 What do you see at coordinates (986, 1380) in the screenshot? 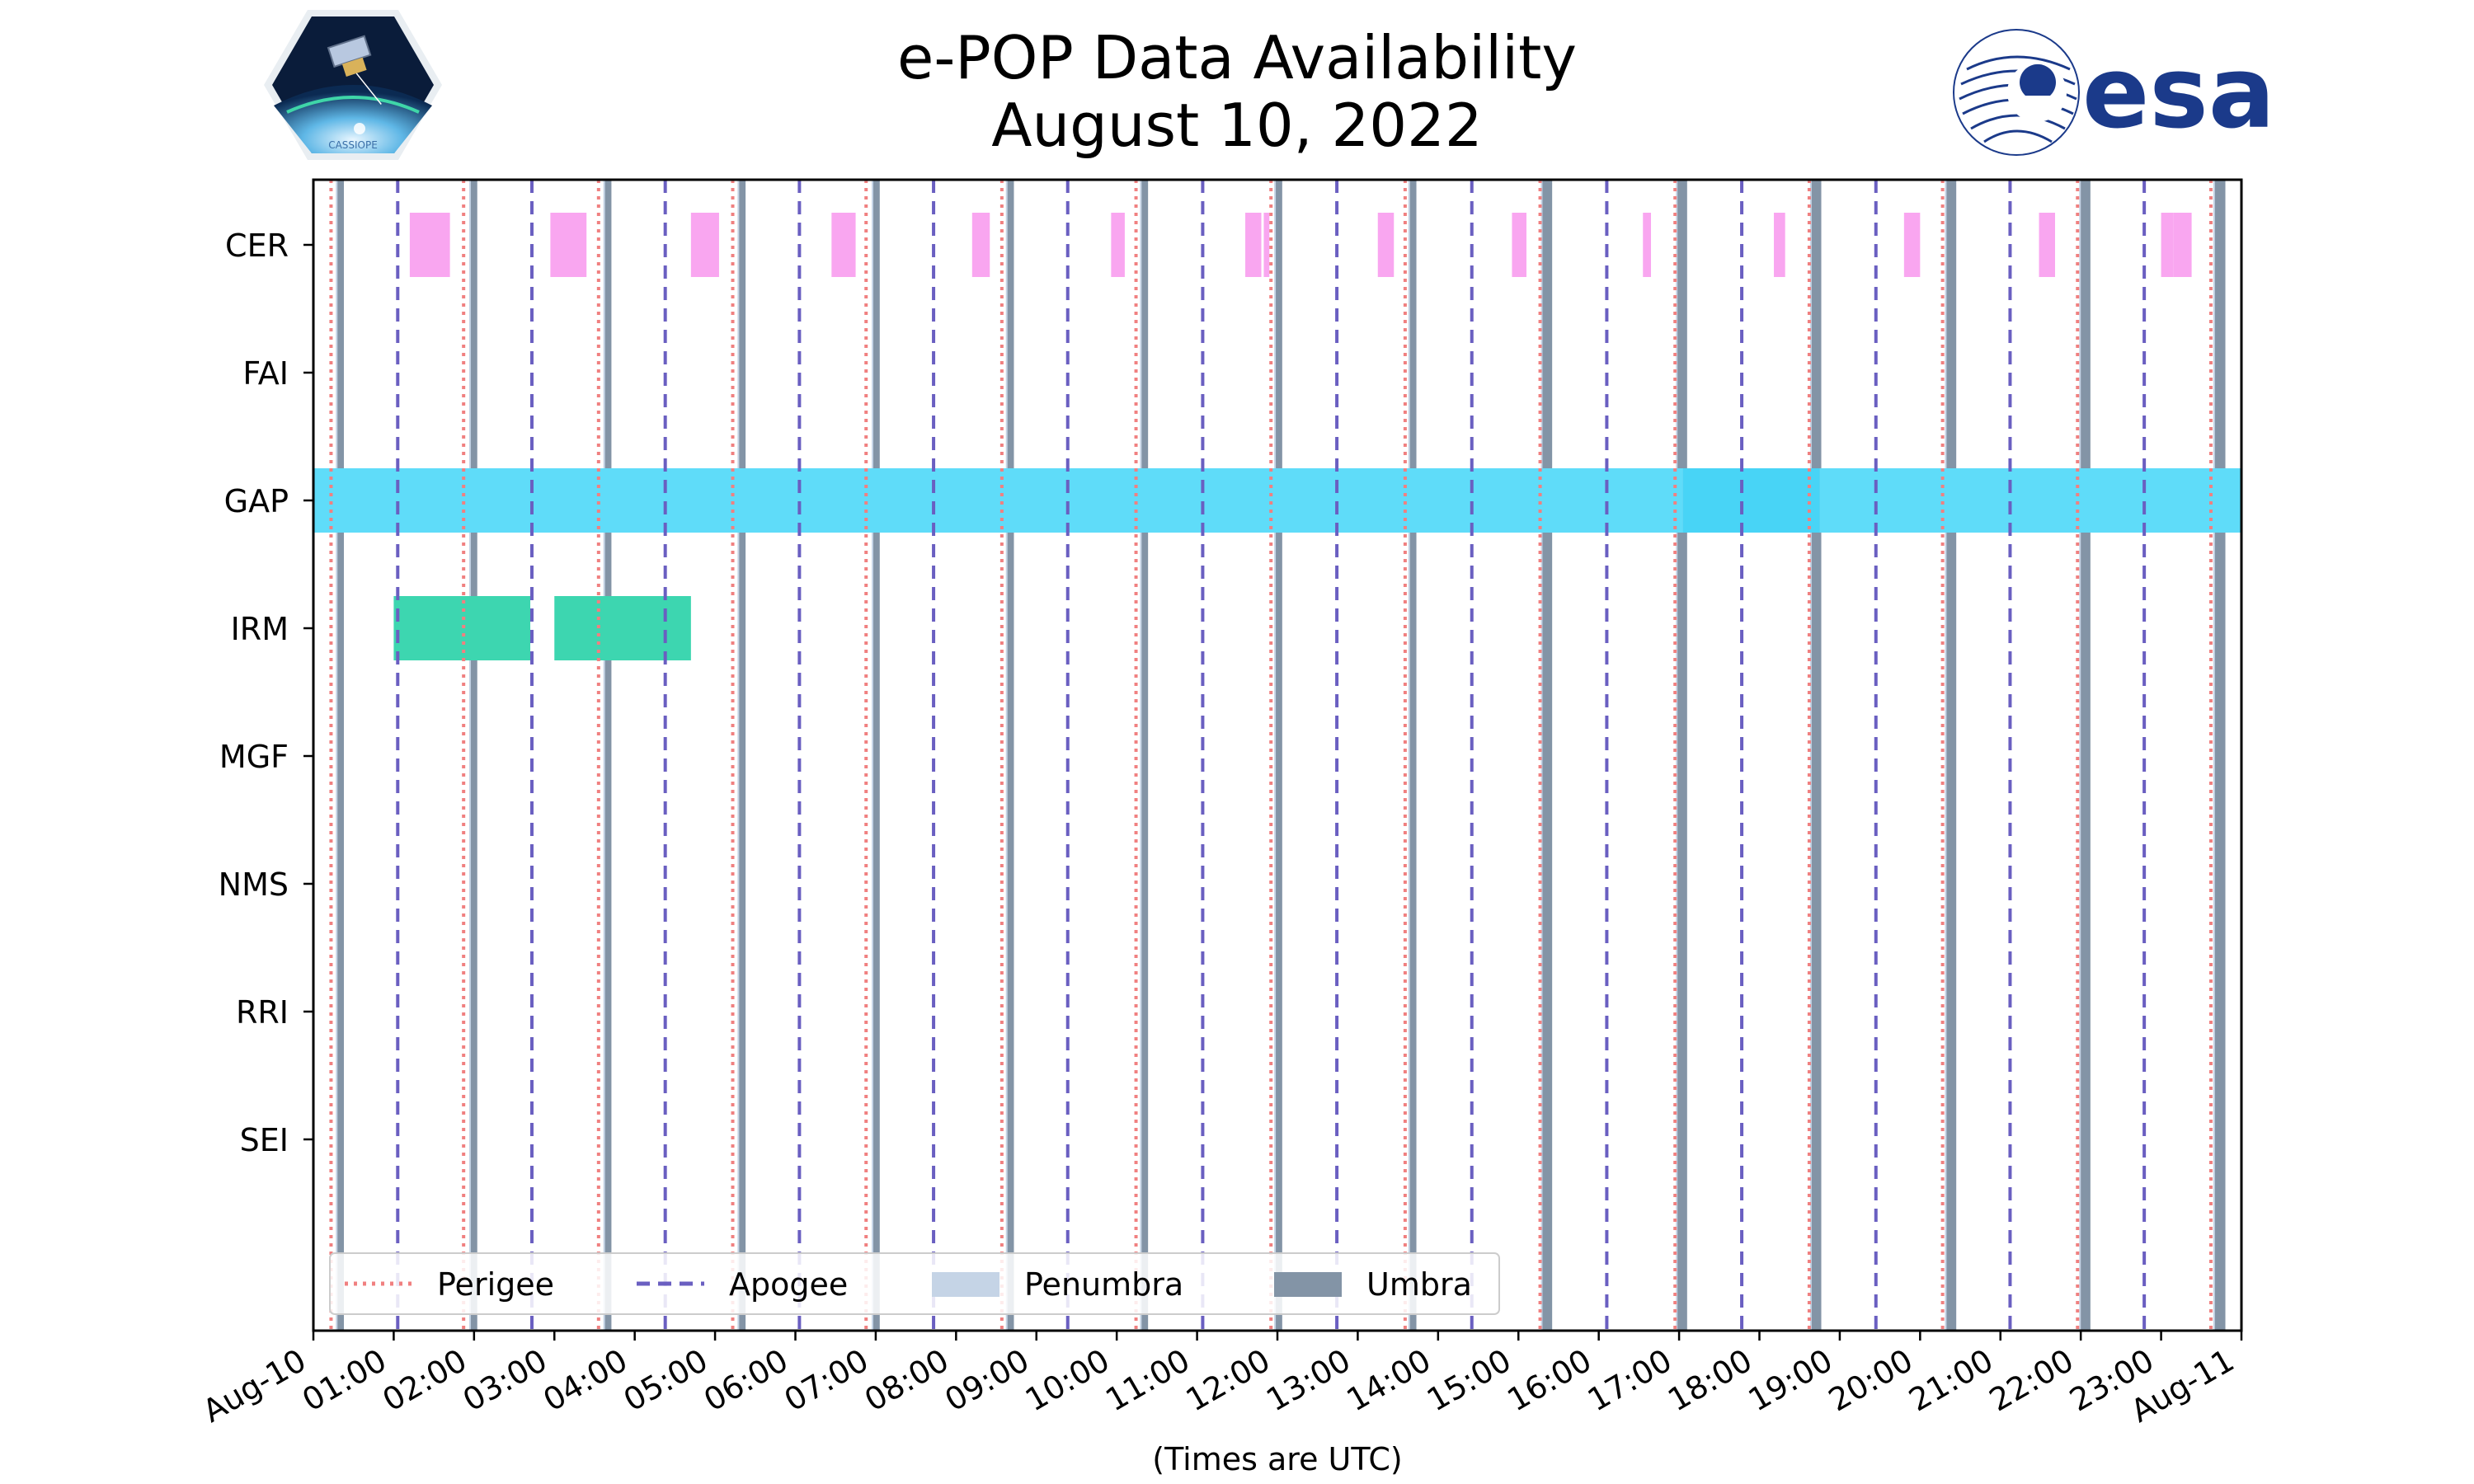
I see `x-tick-label: 09:00` at bounding box center [986, 1380].